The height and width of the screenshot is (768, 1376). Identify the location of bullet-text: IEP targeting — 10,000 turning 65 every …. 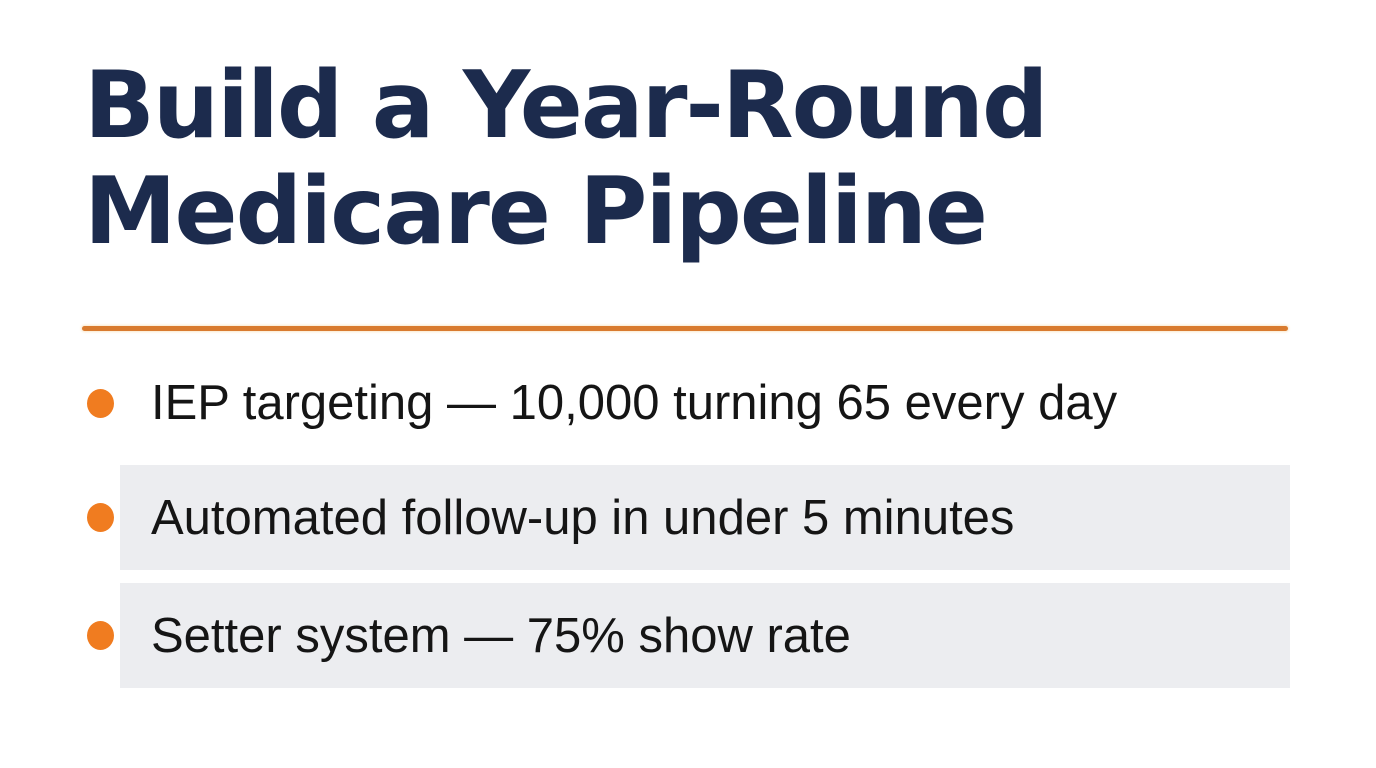
(634, 403).